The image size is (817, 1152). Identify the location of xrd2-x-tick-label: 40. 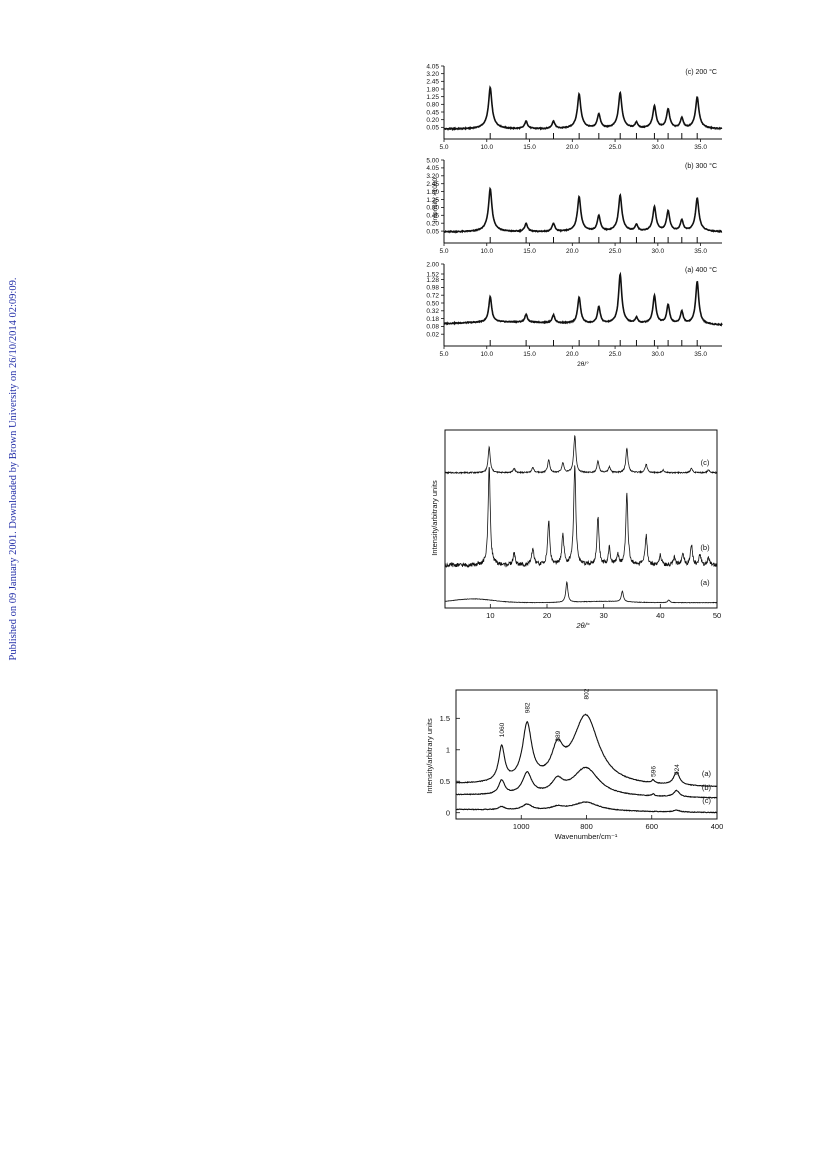
(660, 615).